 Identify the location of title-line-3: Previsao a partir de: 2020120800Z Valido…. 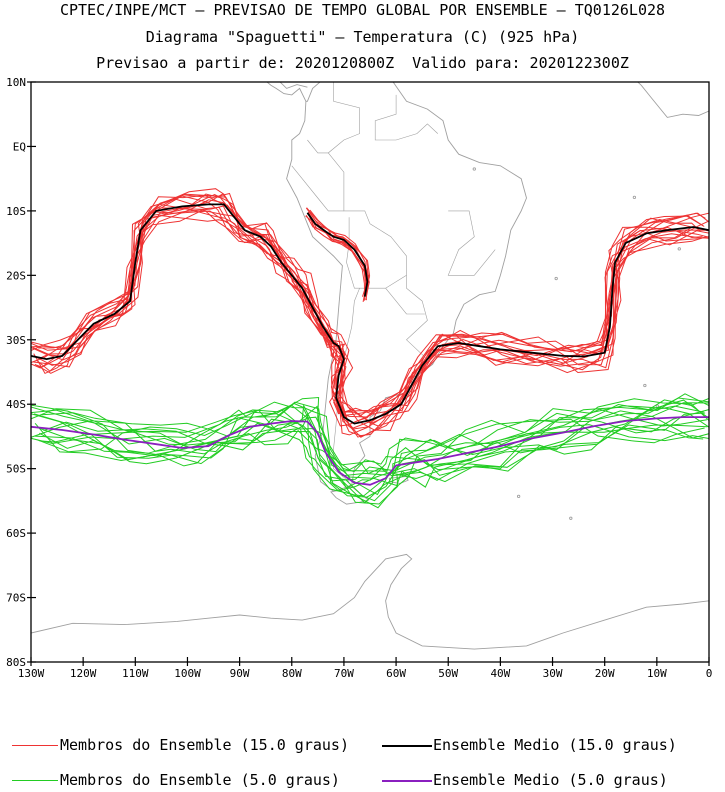
(362, 63).